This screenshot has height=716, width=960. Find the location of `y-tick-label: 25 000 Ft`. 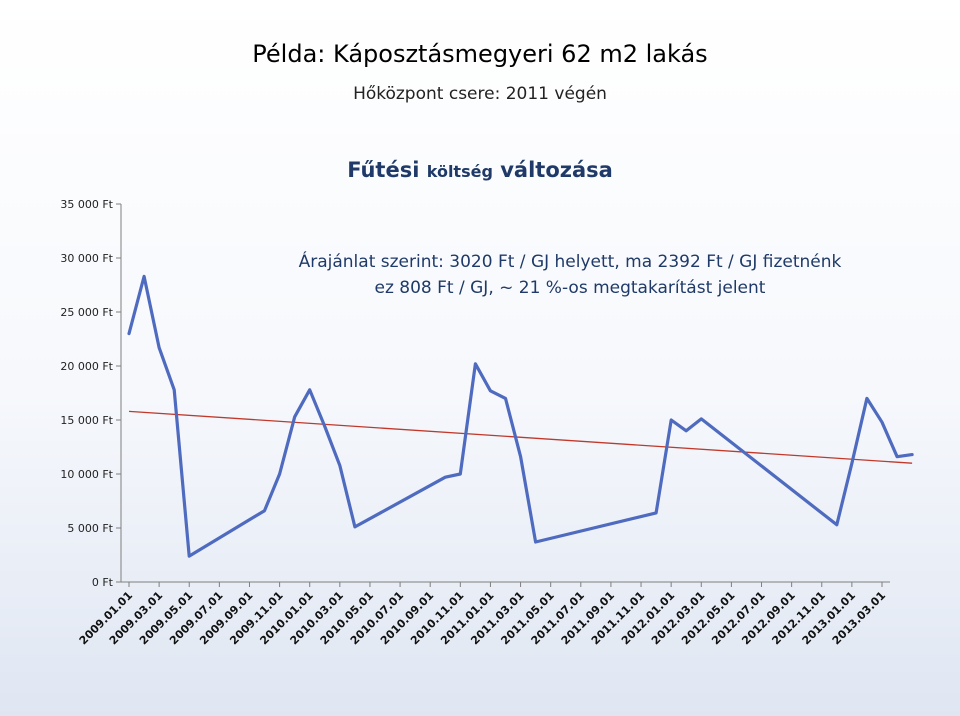

y-tick-label: 25 000 Ft is located at coordinates (86, 312).